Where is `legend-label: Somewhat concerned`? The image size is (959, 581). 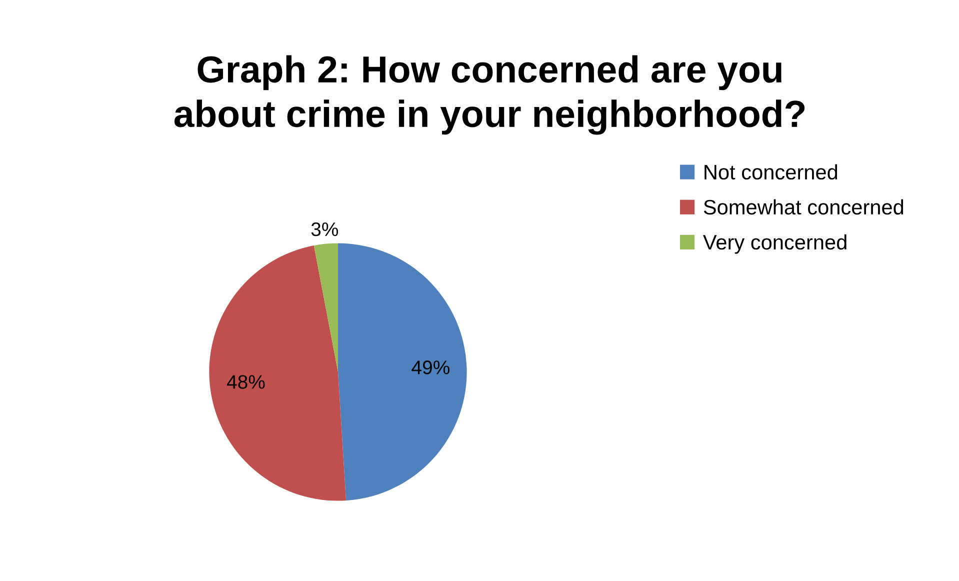
legend-label: Somewhat concerned is located at coordinates (804, 207).